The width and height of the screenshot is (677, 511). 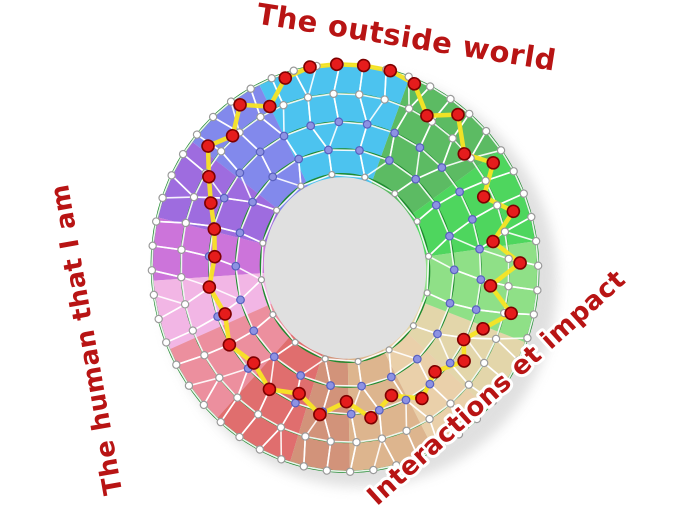 I want to click on sector-mid-green, so click(x=436, y=146).